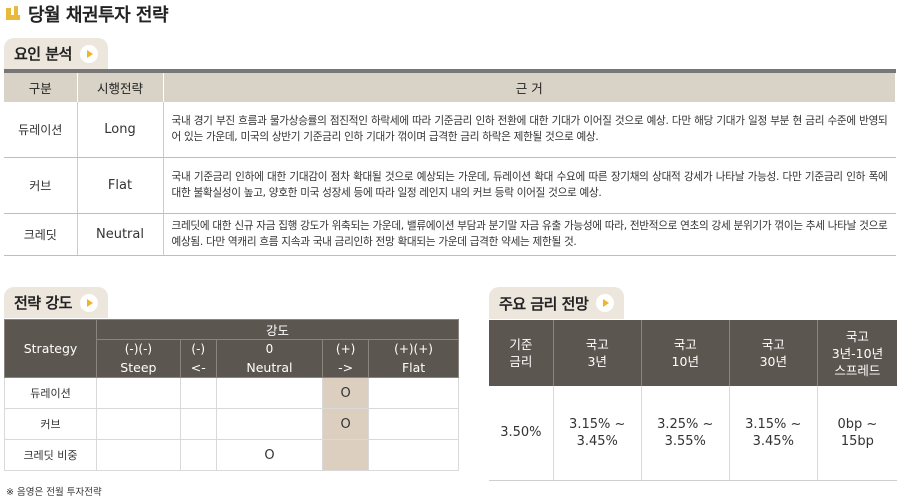 The image size is (901, 501). What do you see at coordinates (41, 86) in the screenshot?
I see `header-category: 구분` at bounding box center [41, 86].